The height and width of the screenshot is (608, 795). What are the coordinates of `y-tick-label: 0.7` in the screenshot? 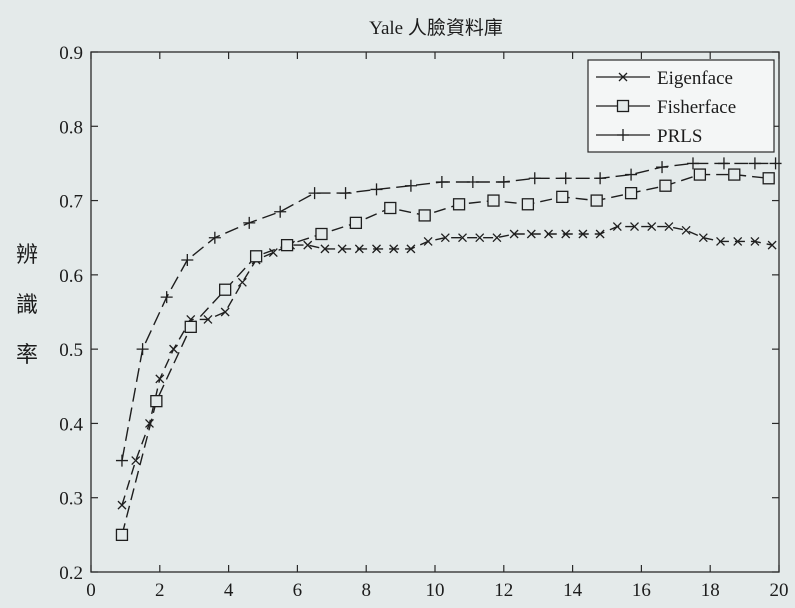 It's located at (71, 202).